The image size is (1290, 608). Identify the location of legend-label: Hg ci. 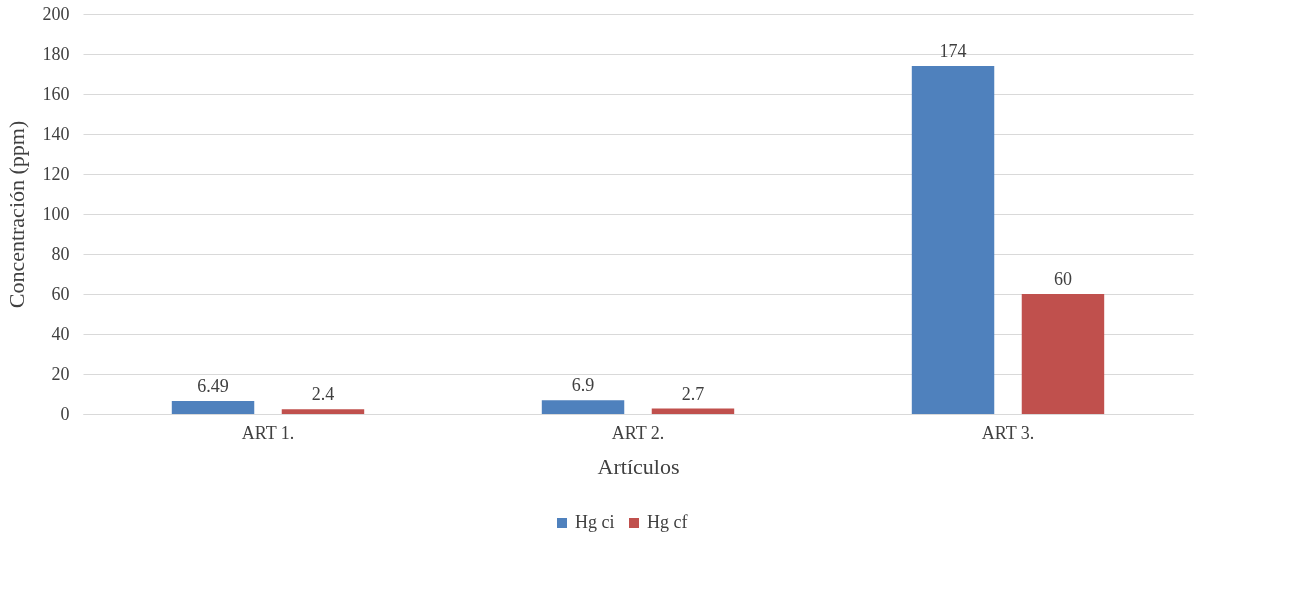
(595, 522).